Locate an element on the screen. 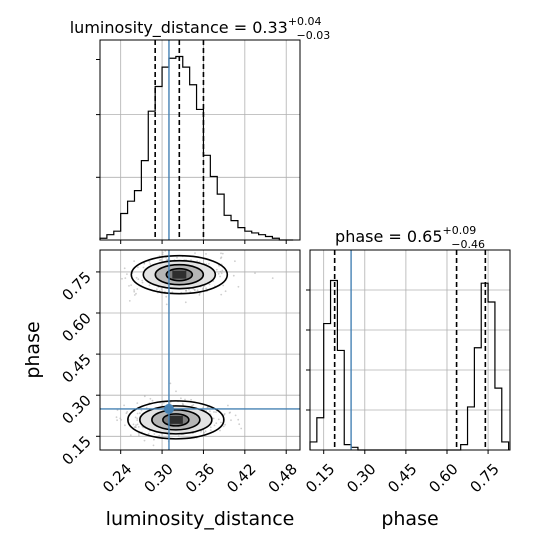  x-axis-label-luminosity-distance: luminosity_distance is located at coordinates (200, 519).